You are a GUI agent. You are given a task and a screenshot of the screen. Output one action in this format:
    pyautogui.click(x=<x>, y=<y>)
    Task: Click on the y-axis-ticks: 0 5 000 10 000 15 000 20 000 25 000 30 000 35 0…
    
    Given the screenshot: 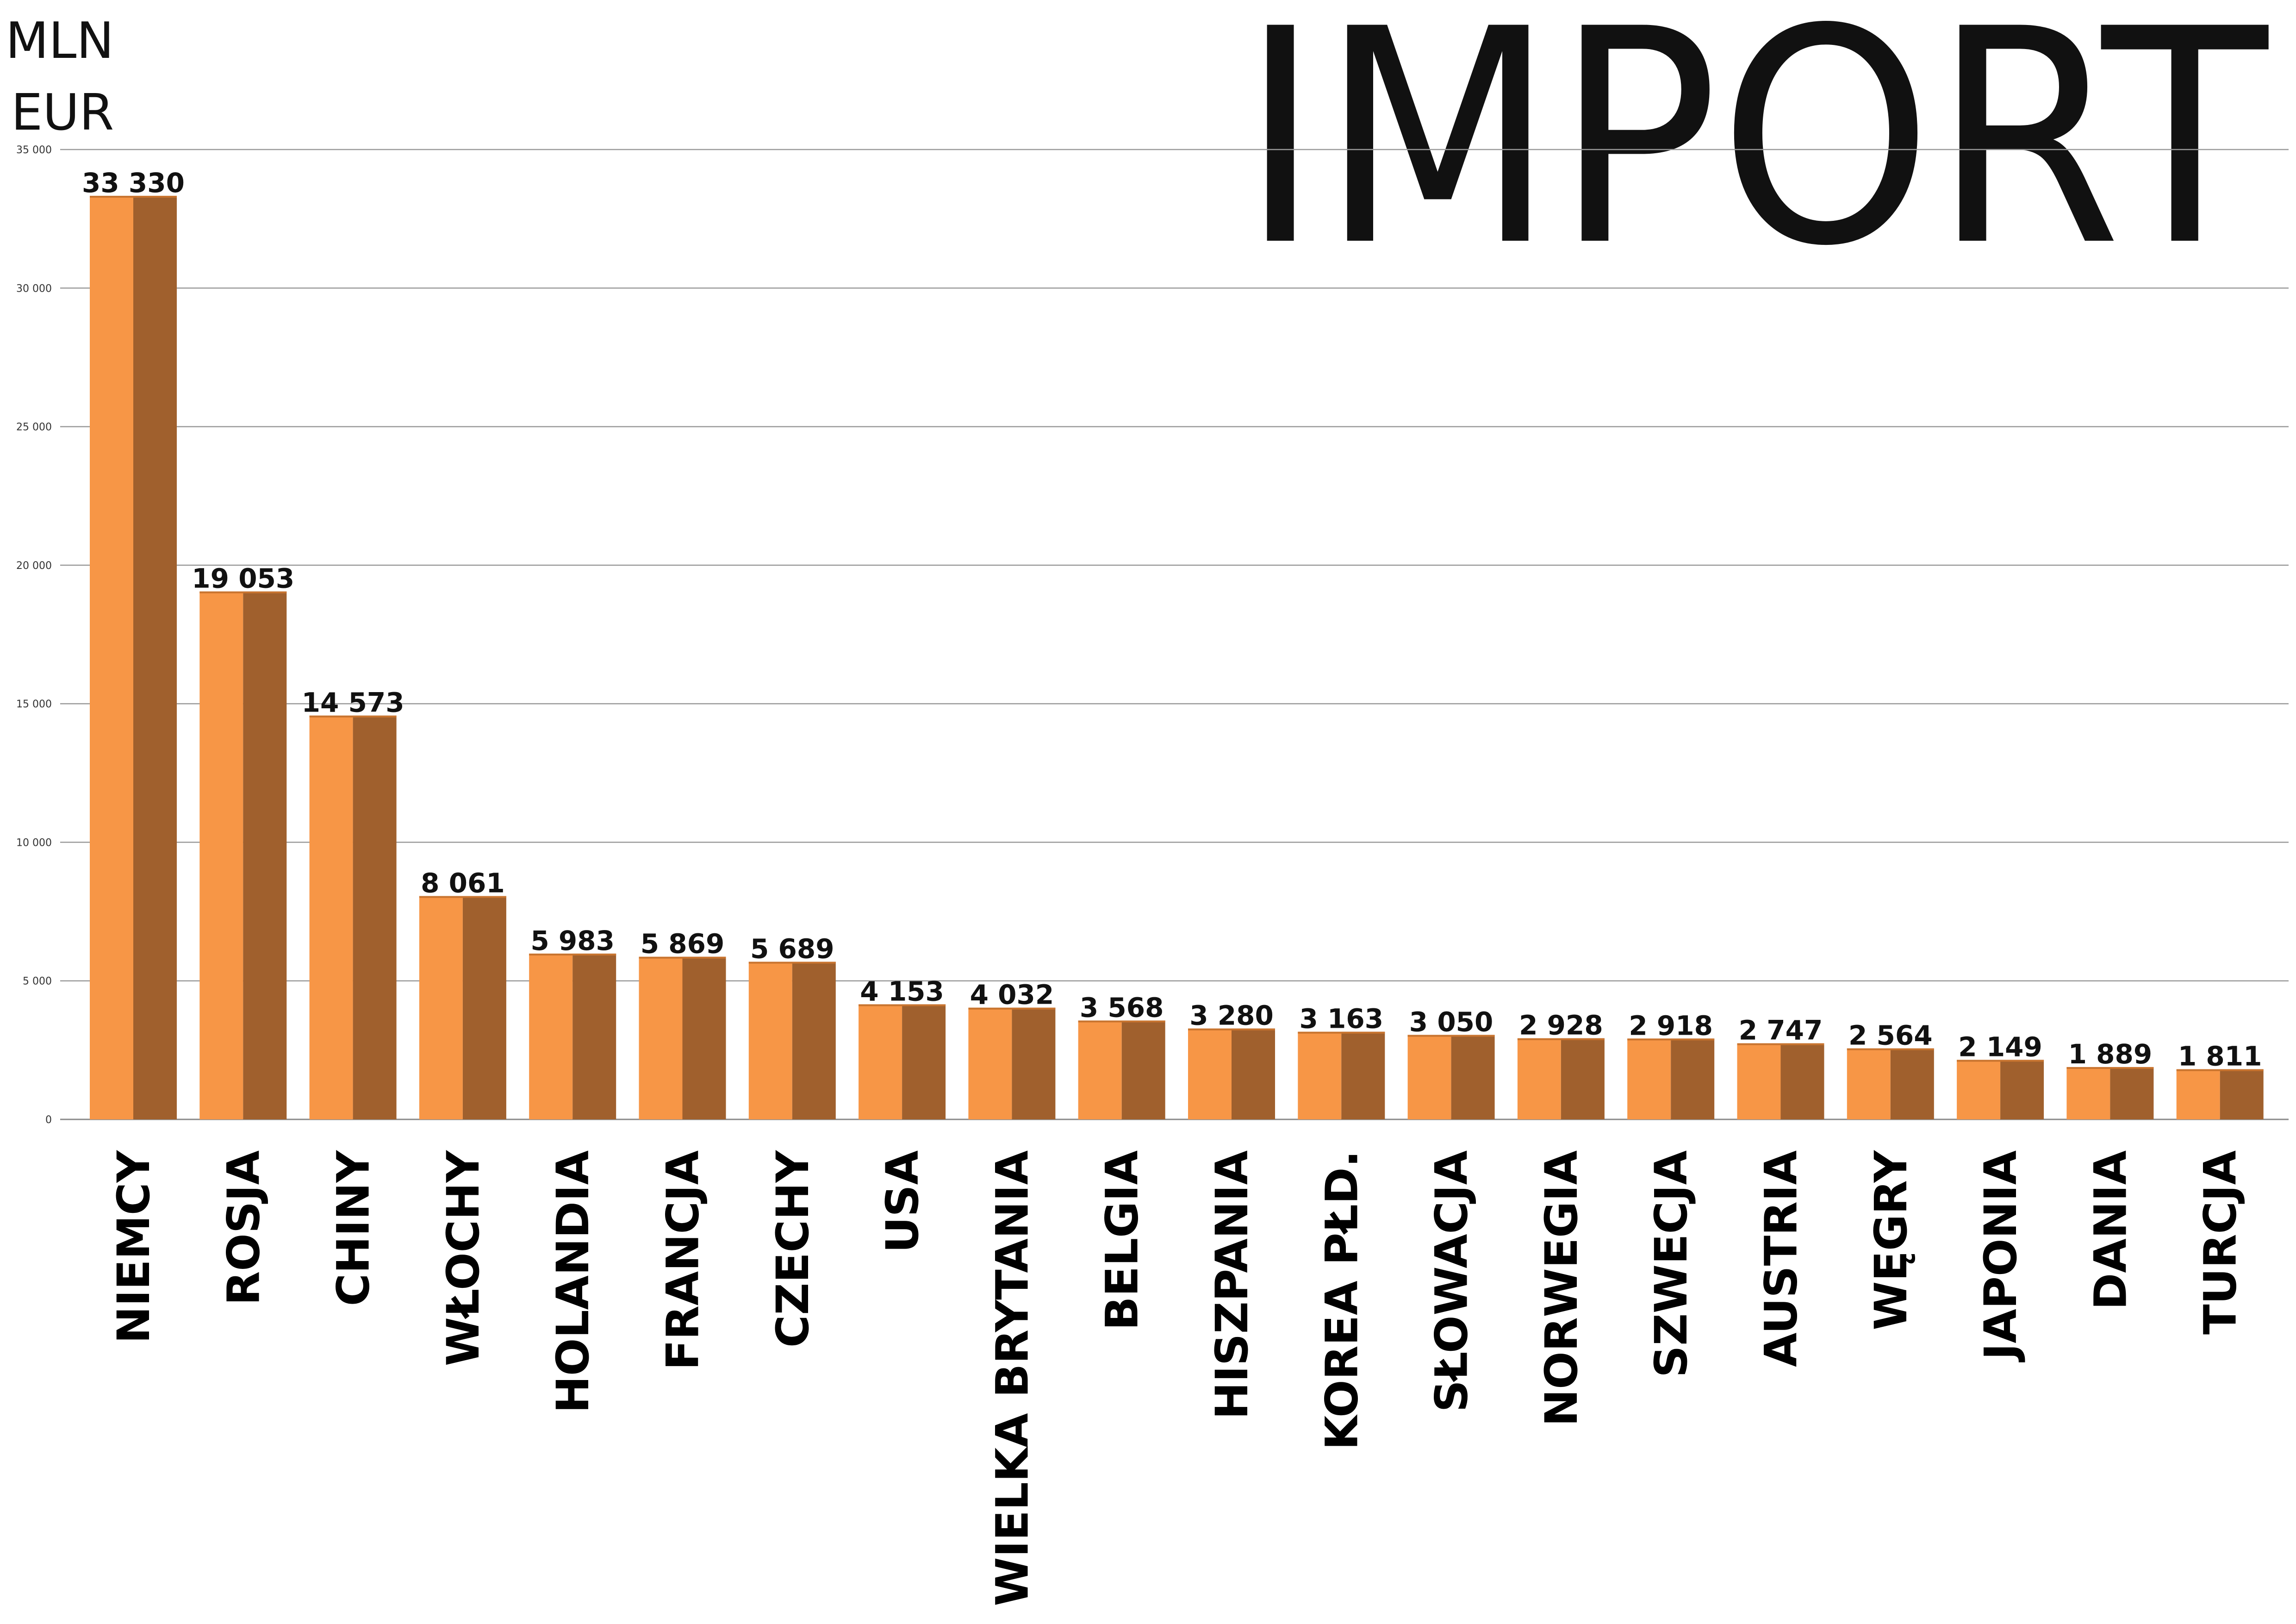 What is the action you would take?
    pyautogui.click(x=34, y=635)
    